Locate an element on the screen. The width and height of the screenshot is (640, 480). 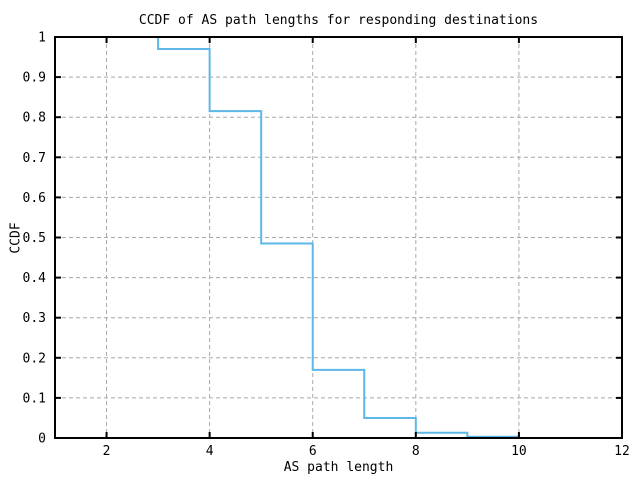
svg-text: 0.3 is located at coordinates (34, 318).